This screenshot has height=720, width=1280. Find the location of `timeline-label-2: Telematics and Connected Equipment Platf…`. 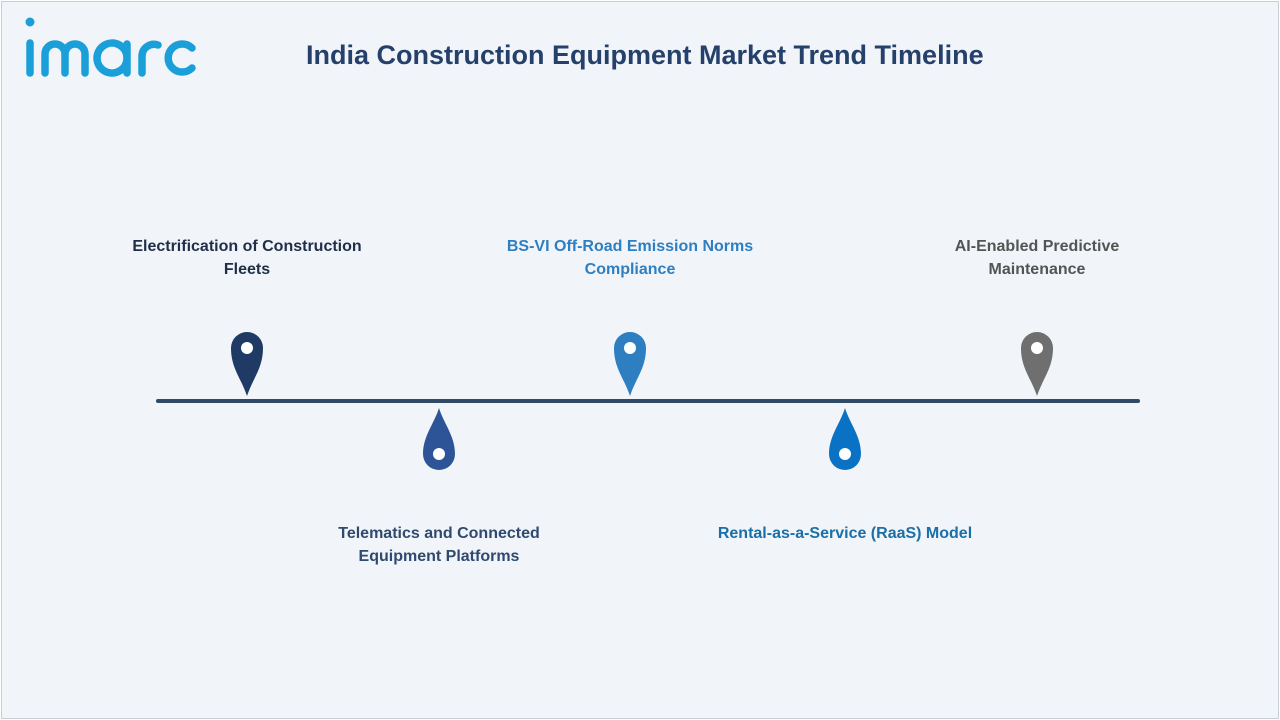

timeline-label-2: Telematics and Connected Equipment Platf… is located at coordinates (439, 545).